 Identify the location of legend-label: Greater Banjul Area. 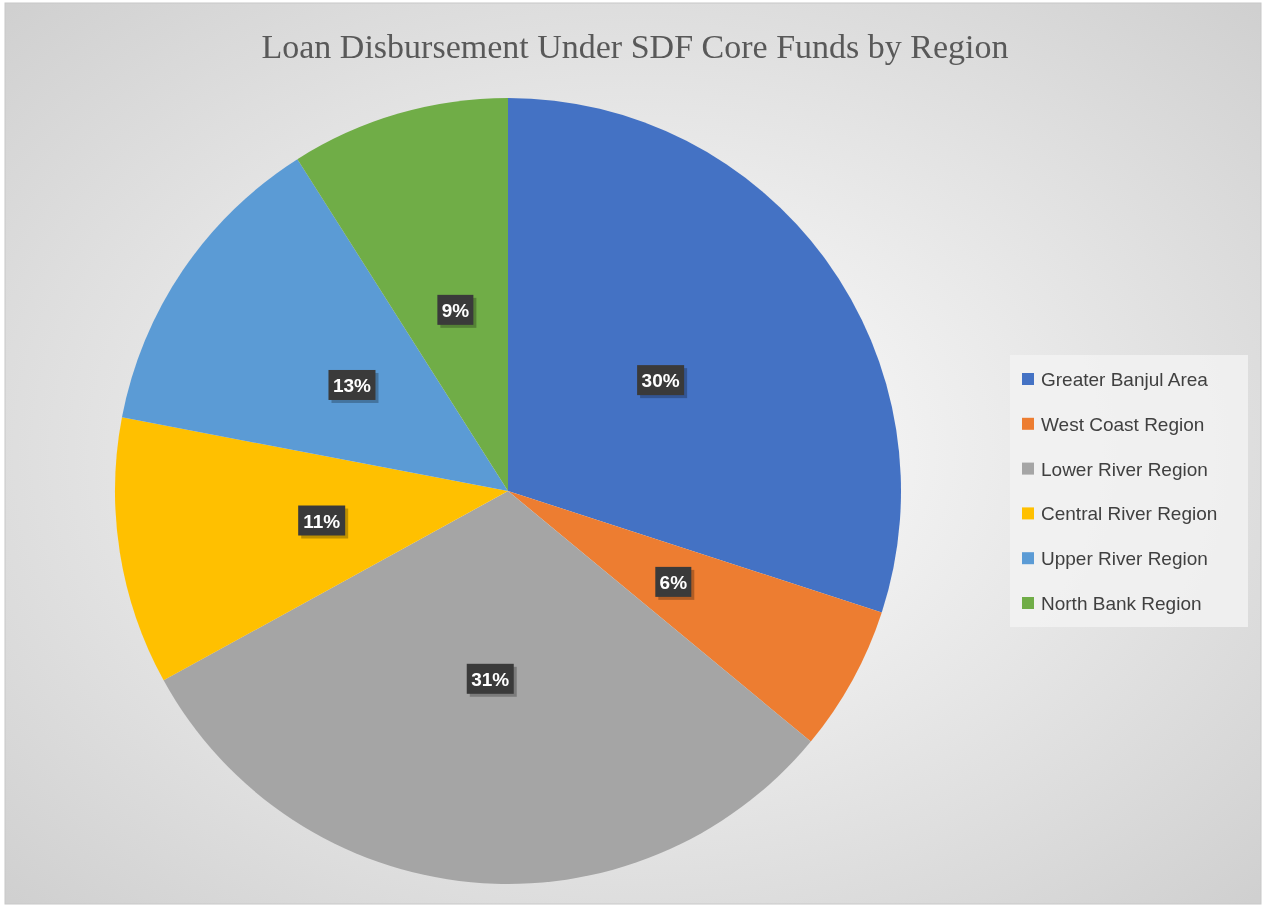
(1125, 379).